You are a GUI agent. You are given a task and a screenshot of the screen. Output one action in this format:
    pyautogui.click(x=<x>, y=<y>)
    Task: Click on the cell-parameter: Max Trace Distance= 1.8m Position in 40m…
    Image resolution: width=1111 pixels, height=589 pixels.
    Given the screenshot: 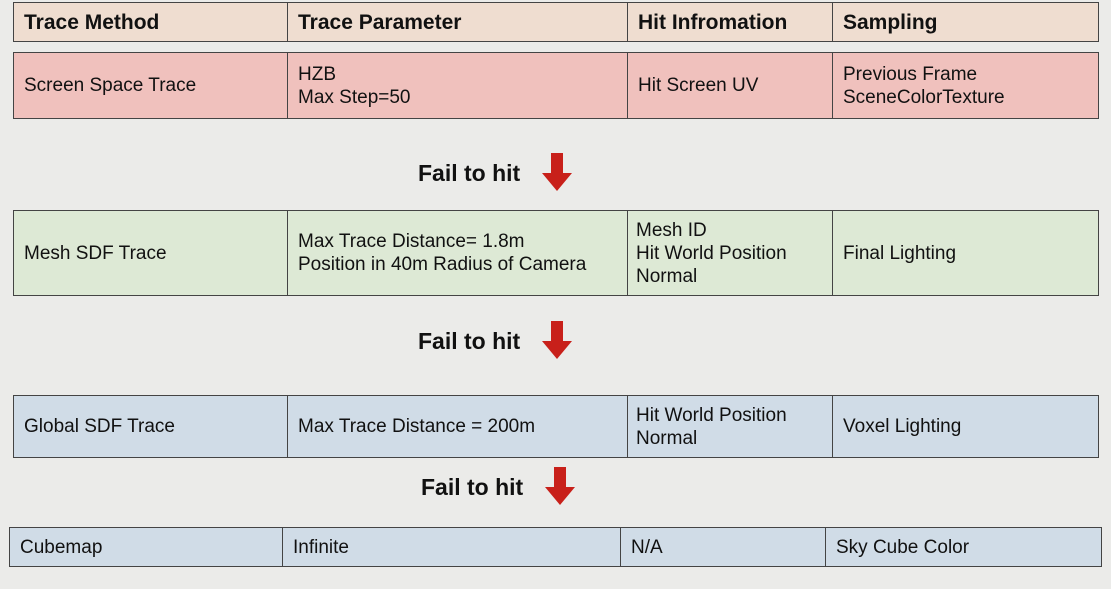 What is the action you would take?
    pyautogui.click(x=458, y=253)
    